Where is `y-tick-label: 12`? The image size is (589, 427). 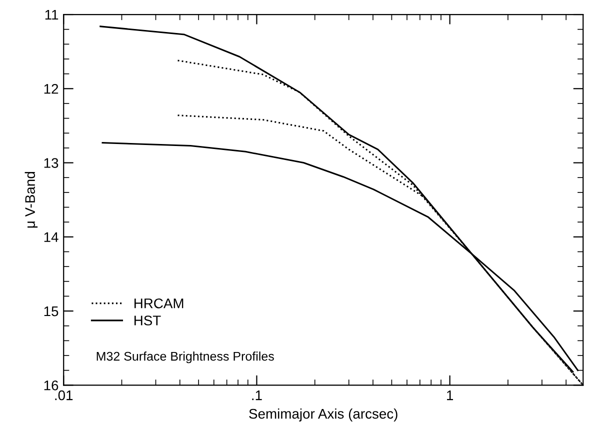 y-tick-label: 12 is located at coordinates (51, 89).